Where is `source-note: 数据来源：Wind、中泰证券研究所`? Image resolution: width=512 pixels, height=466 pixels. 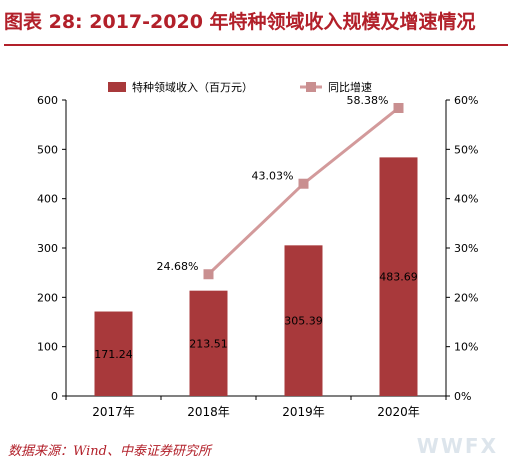
source-note: 数据来源：Wind、中泰证券研究所 is located at coordinates (109, 451).